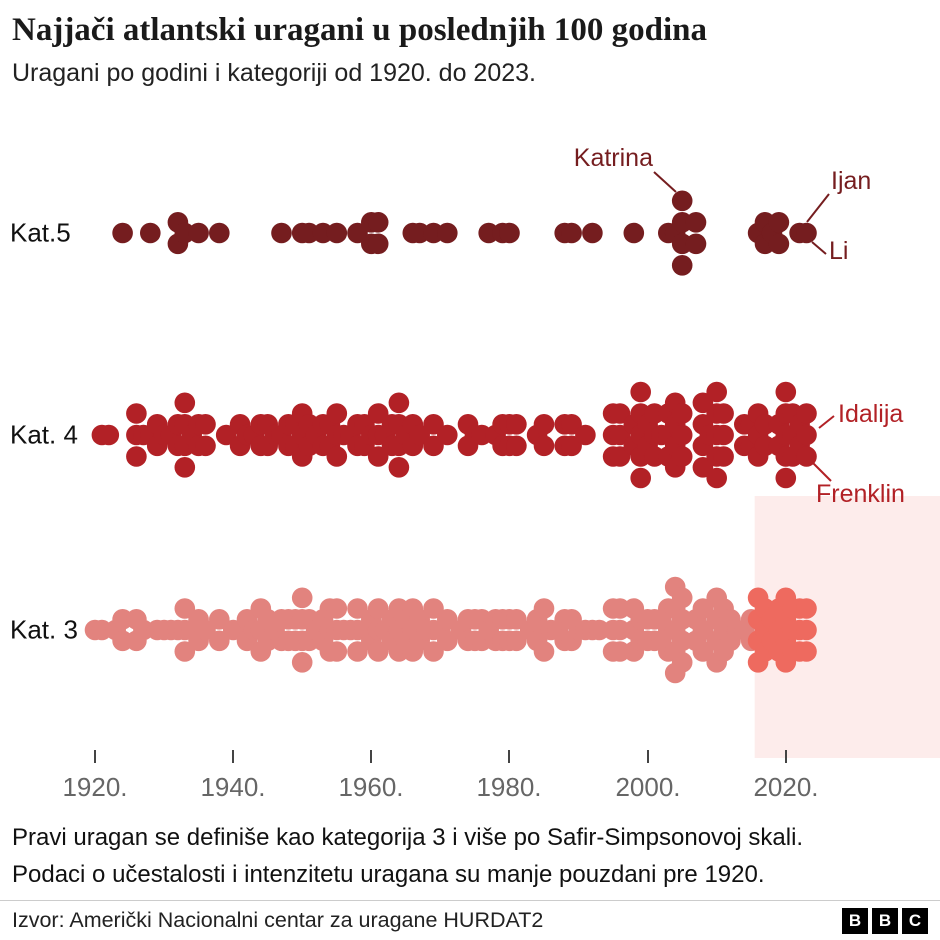  What do you see at coordinates (885, 920) in the screenshot?
I see `bbc-logo-letter-b2: B` at bounding box center [885, 920].